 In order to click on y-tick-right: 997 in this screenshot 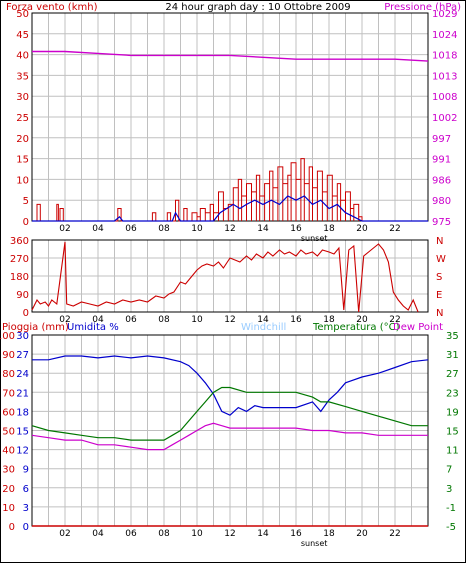, I will do `click(441, 139)`.